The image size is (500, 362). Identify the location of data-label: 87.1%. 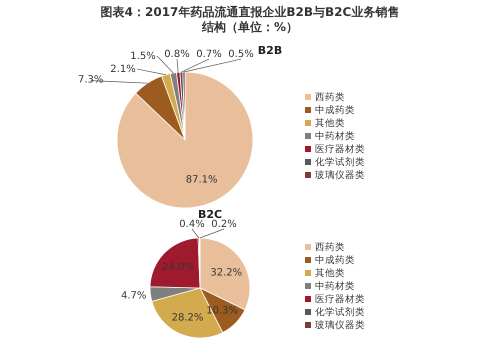
(202, 180).